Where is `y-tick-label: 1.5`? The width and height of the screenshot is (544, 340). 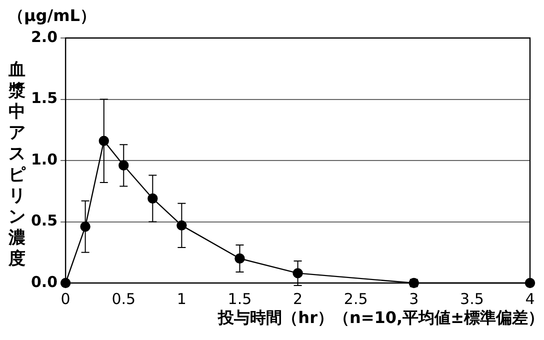 y-tick-label: 1.5 is located at coordinates (44, 98).